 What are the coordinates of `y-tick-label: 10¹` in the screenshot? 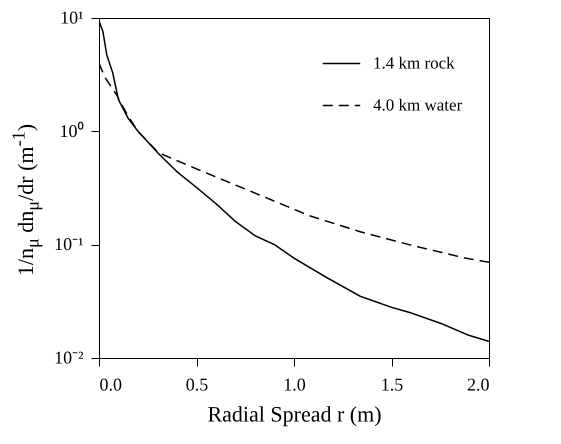 It's located at (72, 18).